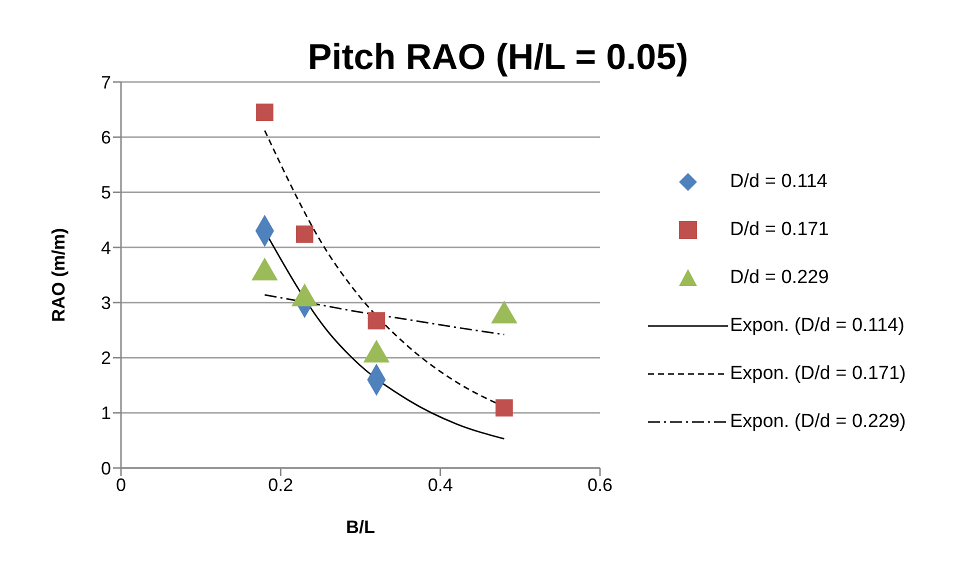  I want to click on x-tick-label: 0.2, so click(281, 484).